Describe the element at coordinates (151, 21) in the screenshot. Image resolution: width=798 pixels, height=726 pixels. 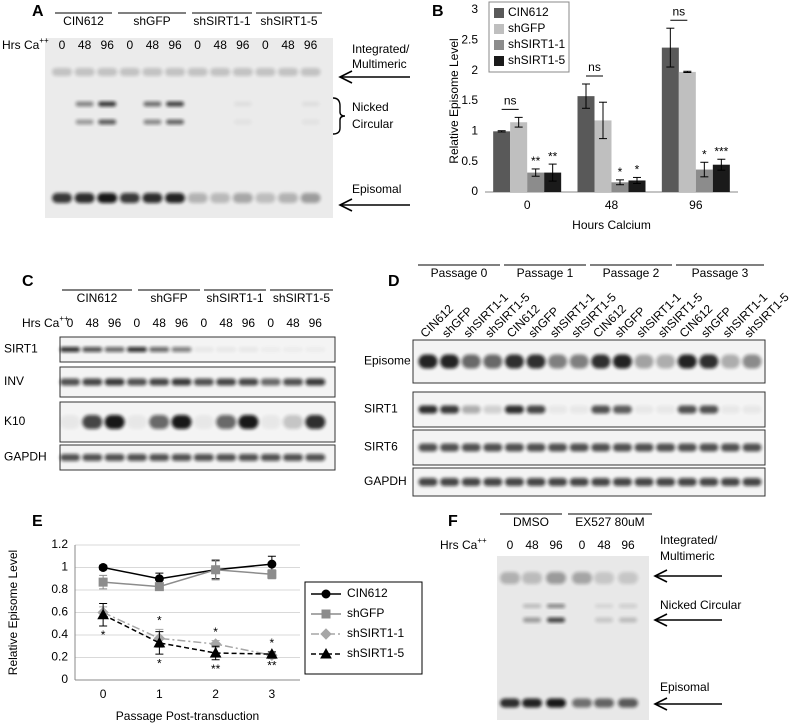
I see `group-label: shGFP` at that location.